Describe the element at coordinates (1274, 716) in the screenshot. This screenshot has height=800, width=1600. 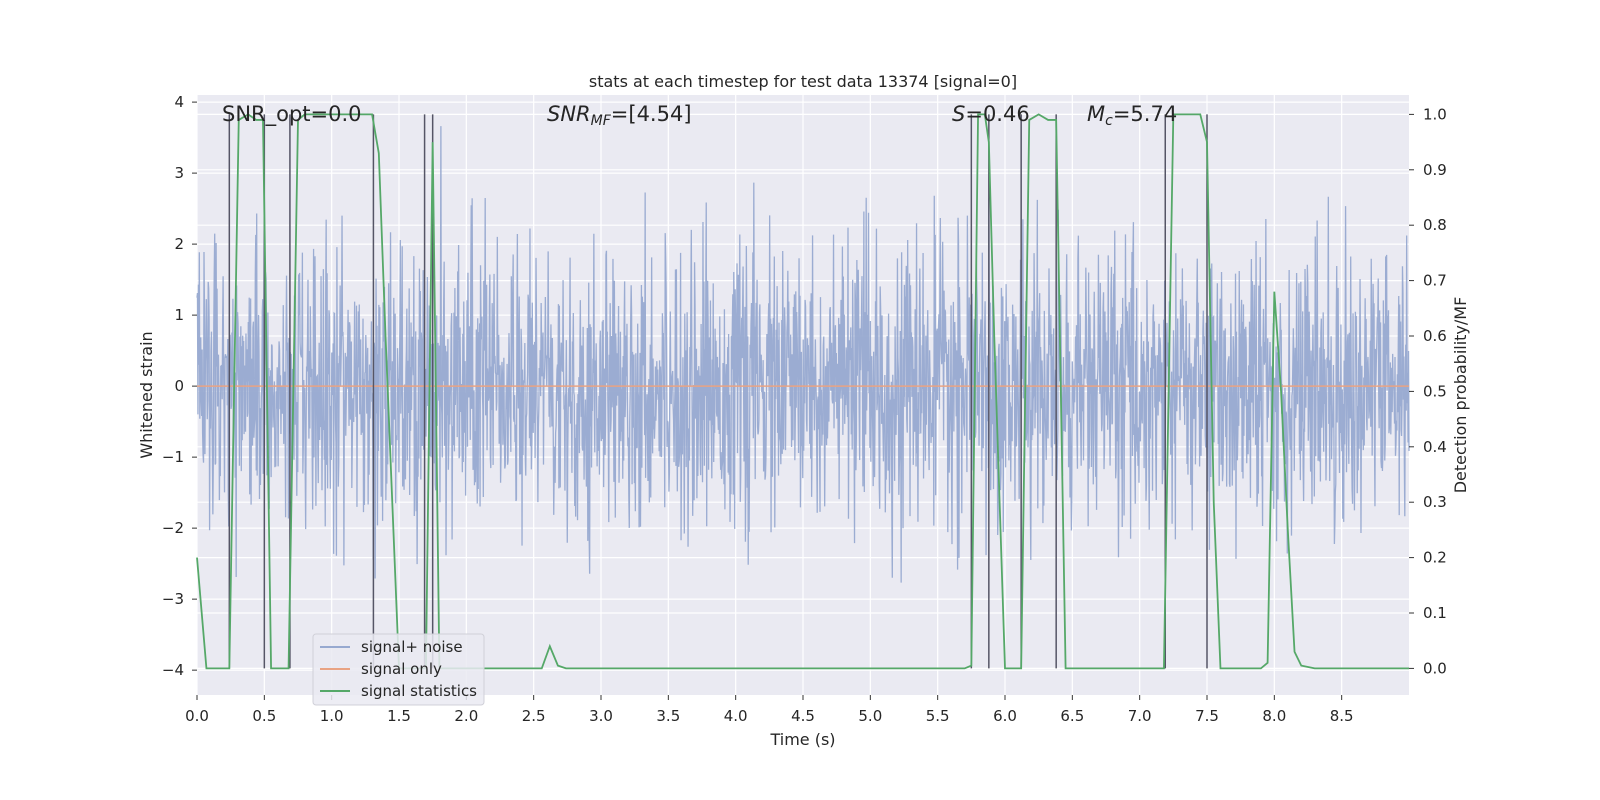
I see `x-tick-label: 8.0` at that location.